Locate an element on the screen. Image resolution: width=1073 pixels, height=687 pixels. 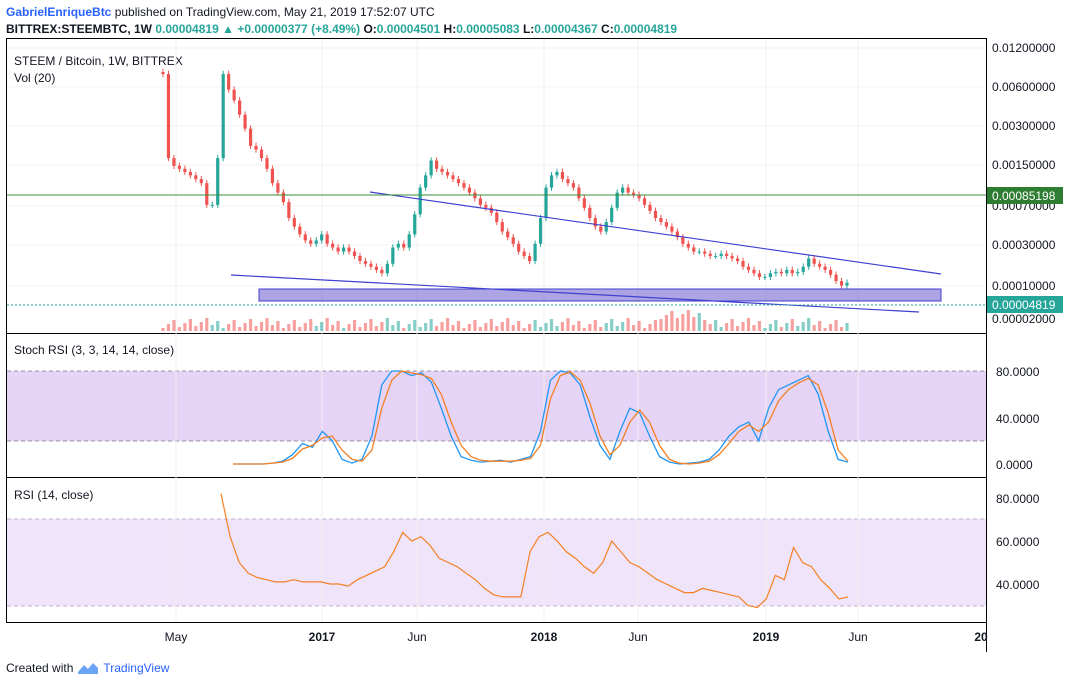
stoch-band is located at coordinates (496, 406).